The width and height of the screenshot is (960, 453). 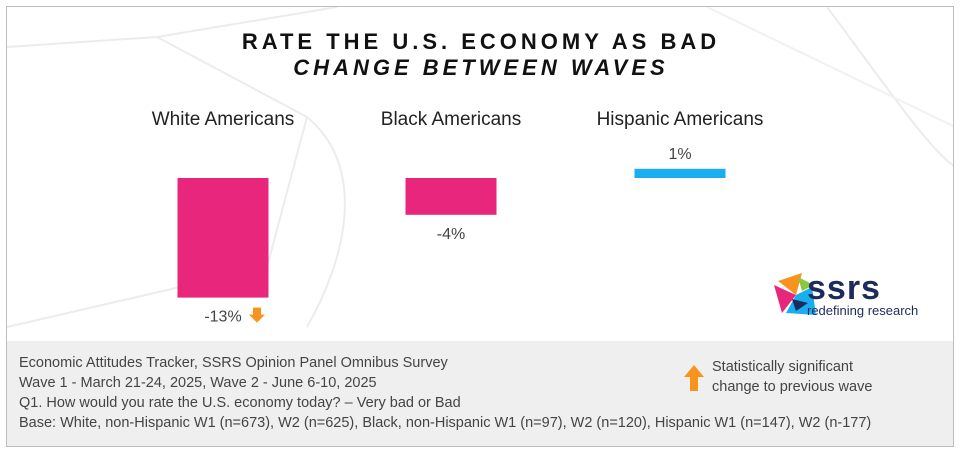 I want to click on significance-legend-arrow-icon, so click(x=694, y=378).